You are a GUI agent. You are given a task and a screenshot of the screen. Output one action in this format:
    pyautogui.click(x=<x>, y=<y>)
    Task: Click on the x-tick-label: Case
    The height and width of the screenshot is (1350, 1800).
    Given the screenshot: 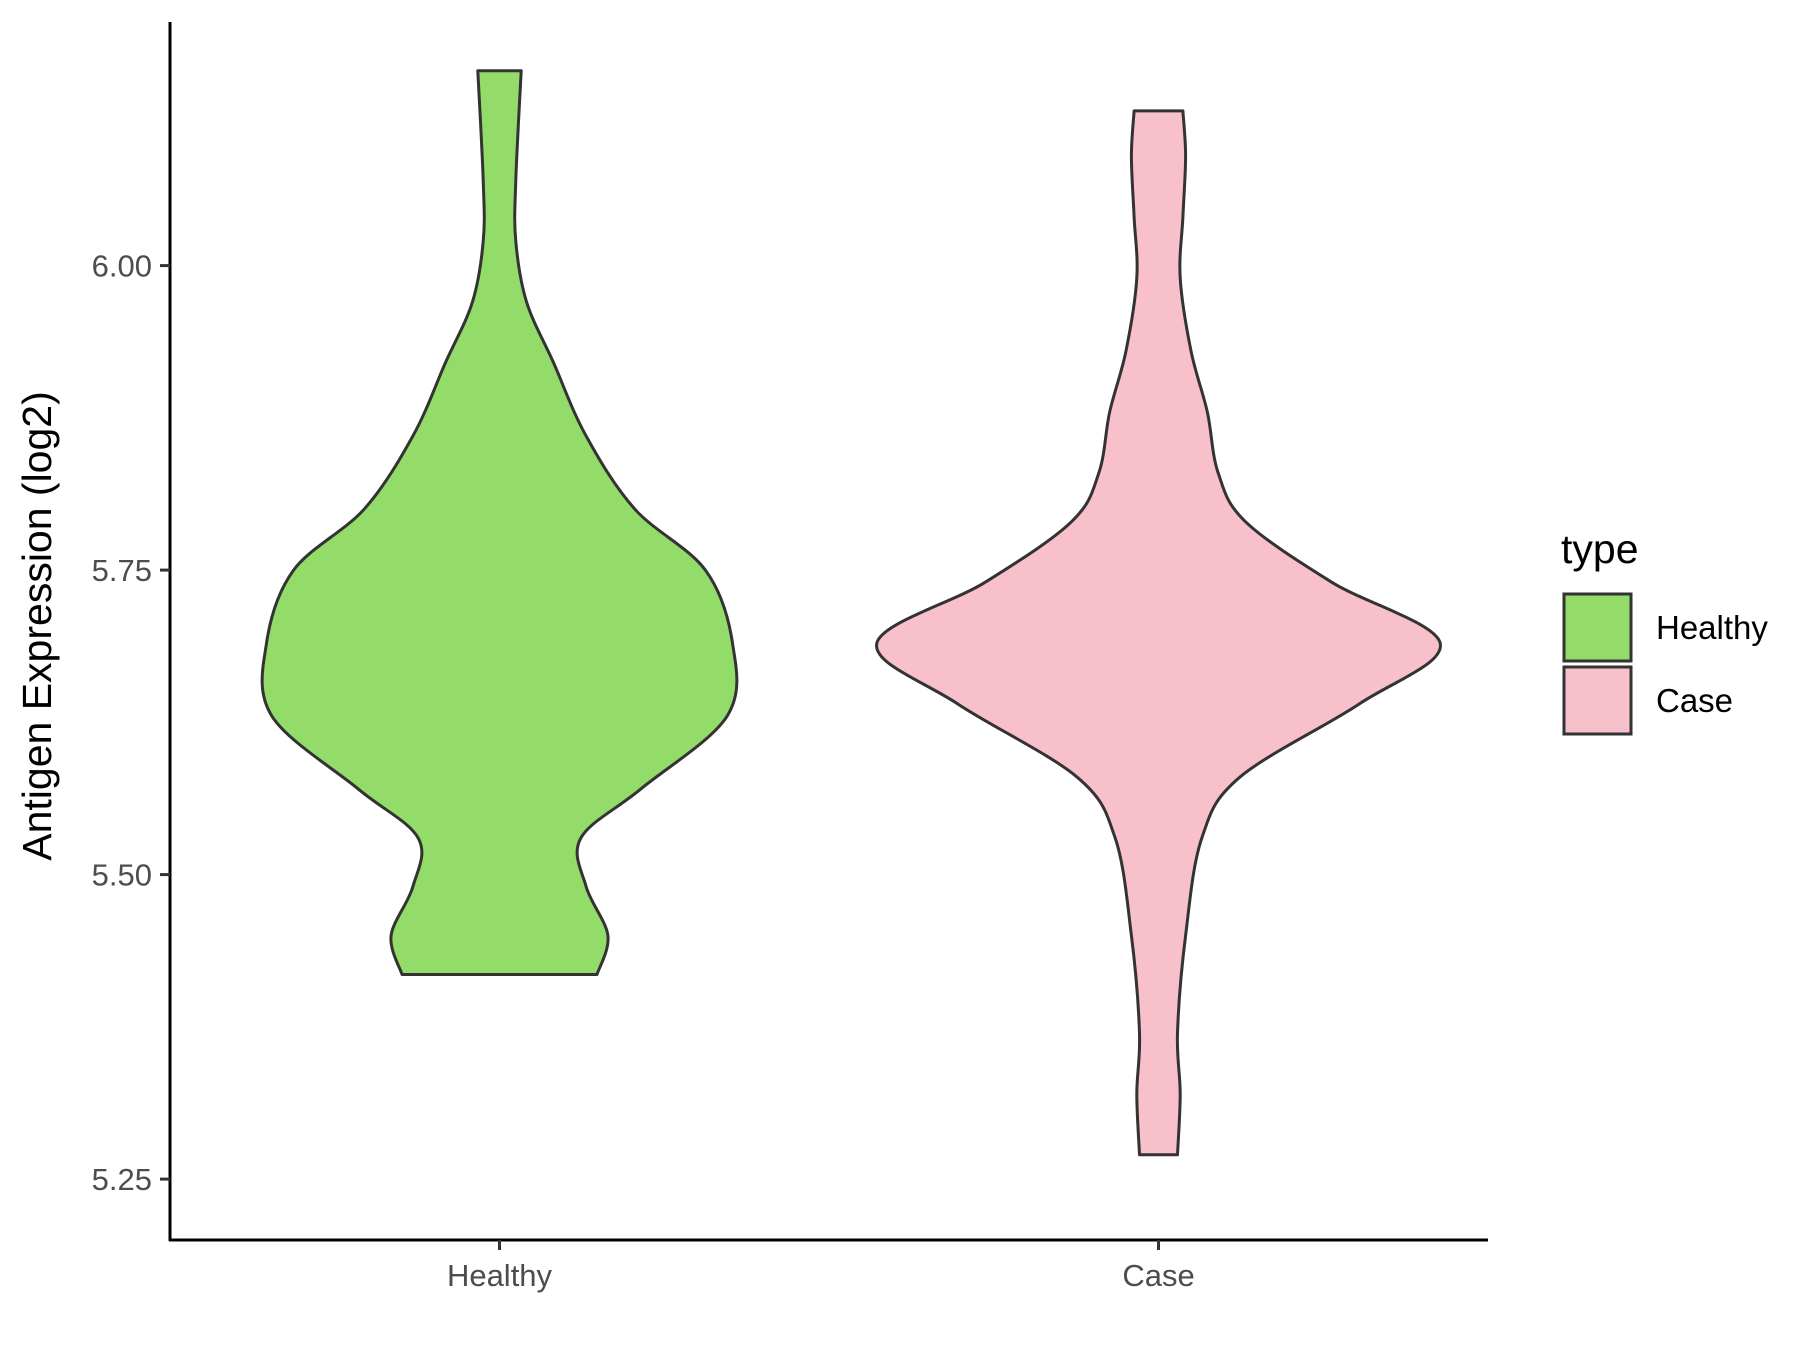 What is the action you would take?
    pyautogui.click(x=1158, y=1275)
    